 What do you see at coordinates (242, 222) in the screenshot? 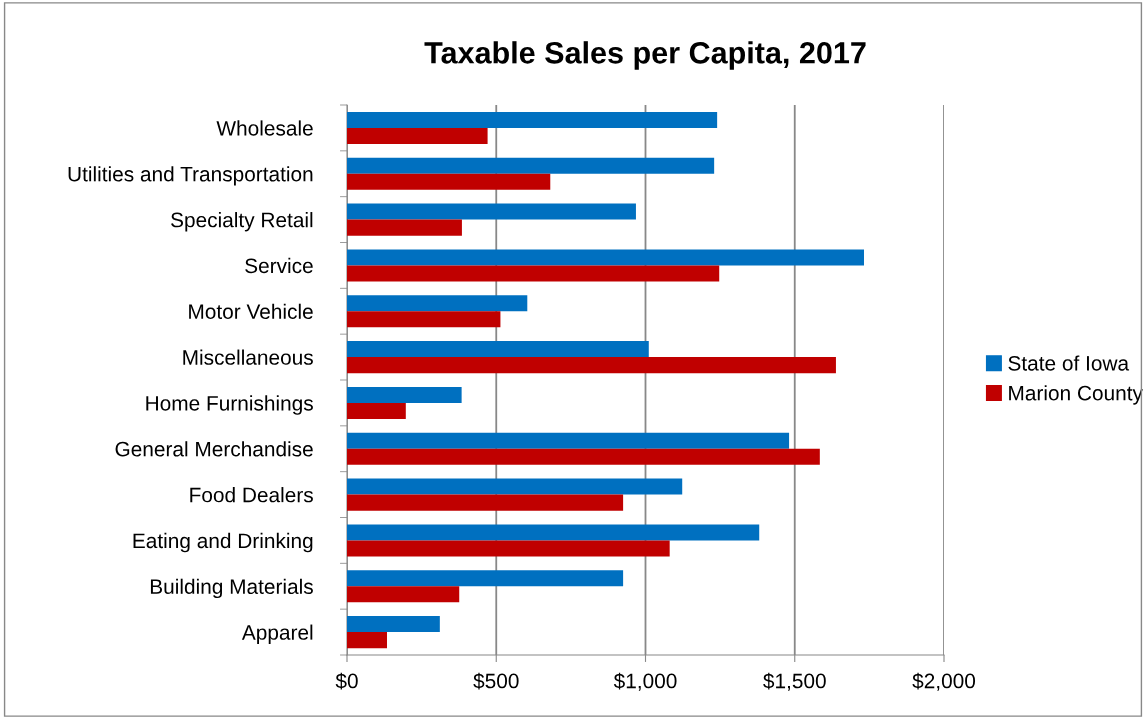
I see `y-tick-label: Specialty Retail` at bounding box center [242, 222].